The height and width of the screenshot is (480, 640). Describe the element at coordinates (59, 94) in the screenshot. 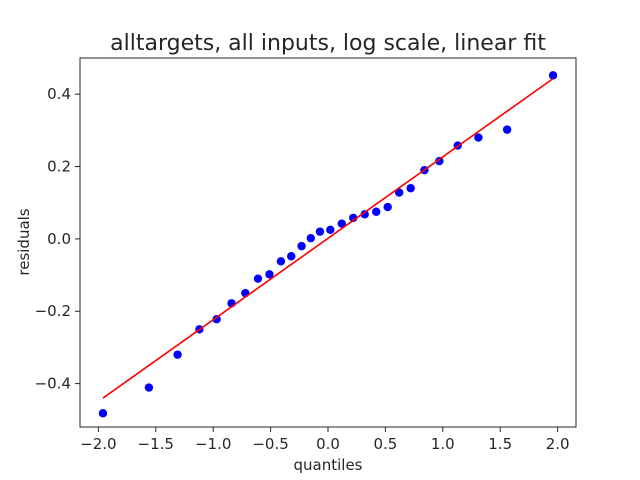

I see `y-tick-label: 0.4` at that location.